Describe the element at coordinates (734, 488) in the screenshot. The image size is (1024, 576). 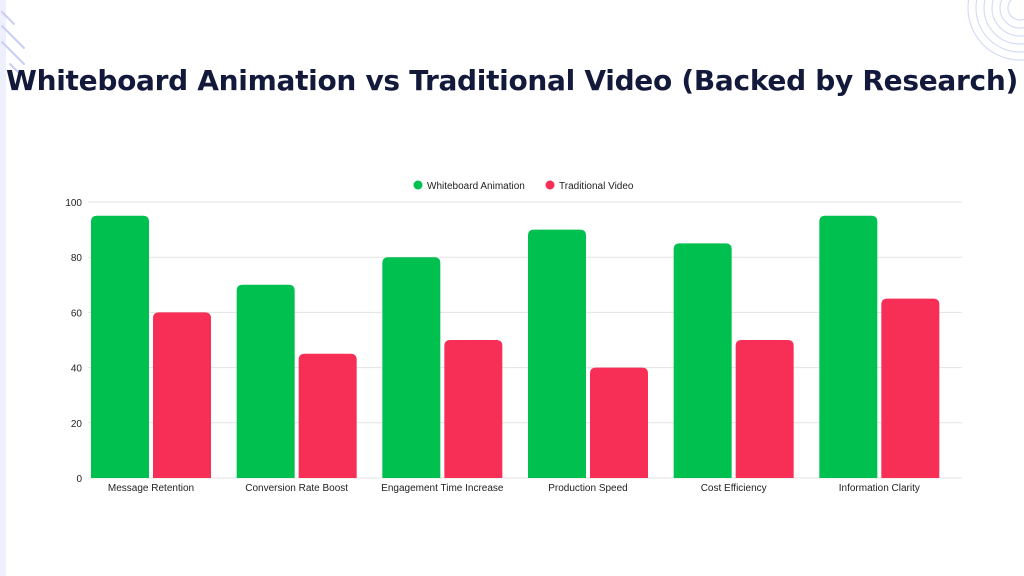
I see `x-tick-label: Cost Efficiency` at that location.